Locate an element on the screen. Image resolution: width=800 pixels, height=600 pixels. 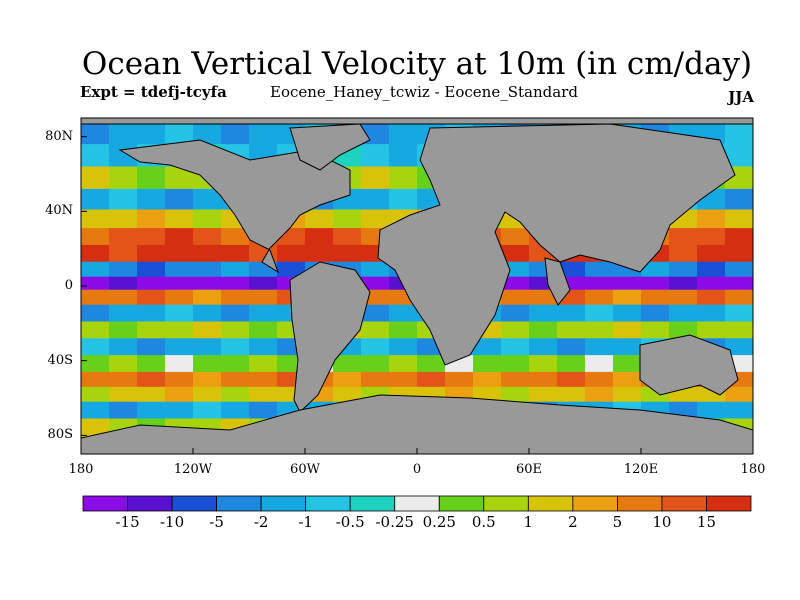
y-tick-label: 0 is located at coordinates (68, 285).